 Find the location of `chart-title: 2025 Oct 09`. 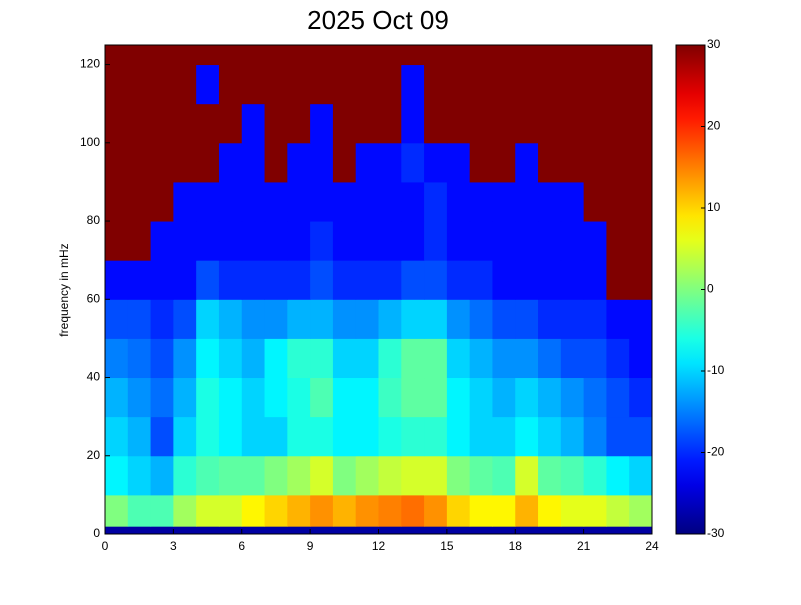

chart-title: 2025 Oct 09 is located at coordinates (378, 20).